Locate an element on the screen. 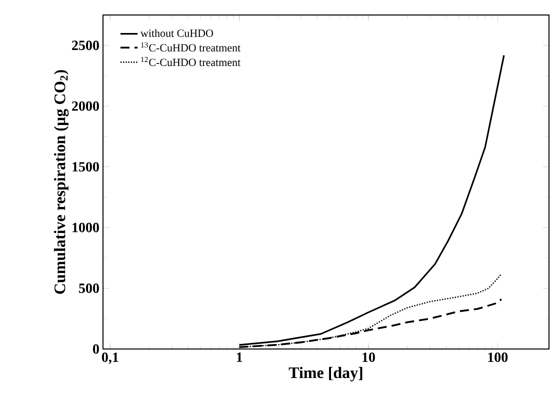 The height and width of the screenshot is (411, 553). x-tick-label: 100 is located at coordinates (498, 357).